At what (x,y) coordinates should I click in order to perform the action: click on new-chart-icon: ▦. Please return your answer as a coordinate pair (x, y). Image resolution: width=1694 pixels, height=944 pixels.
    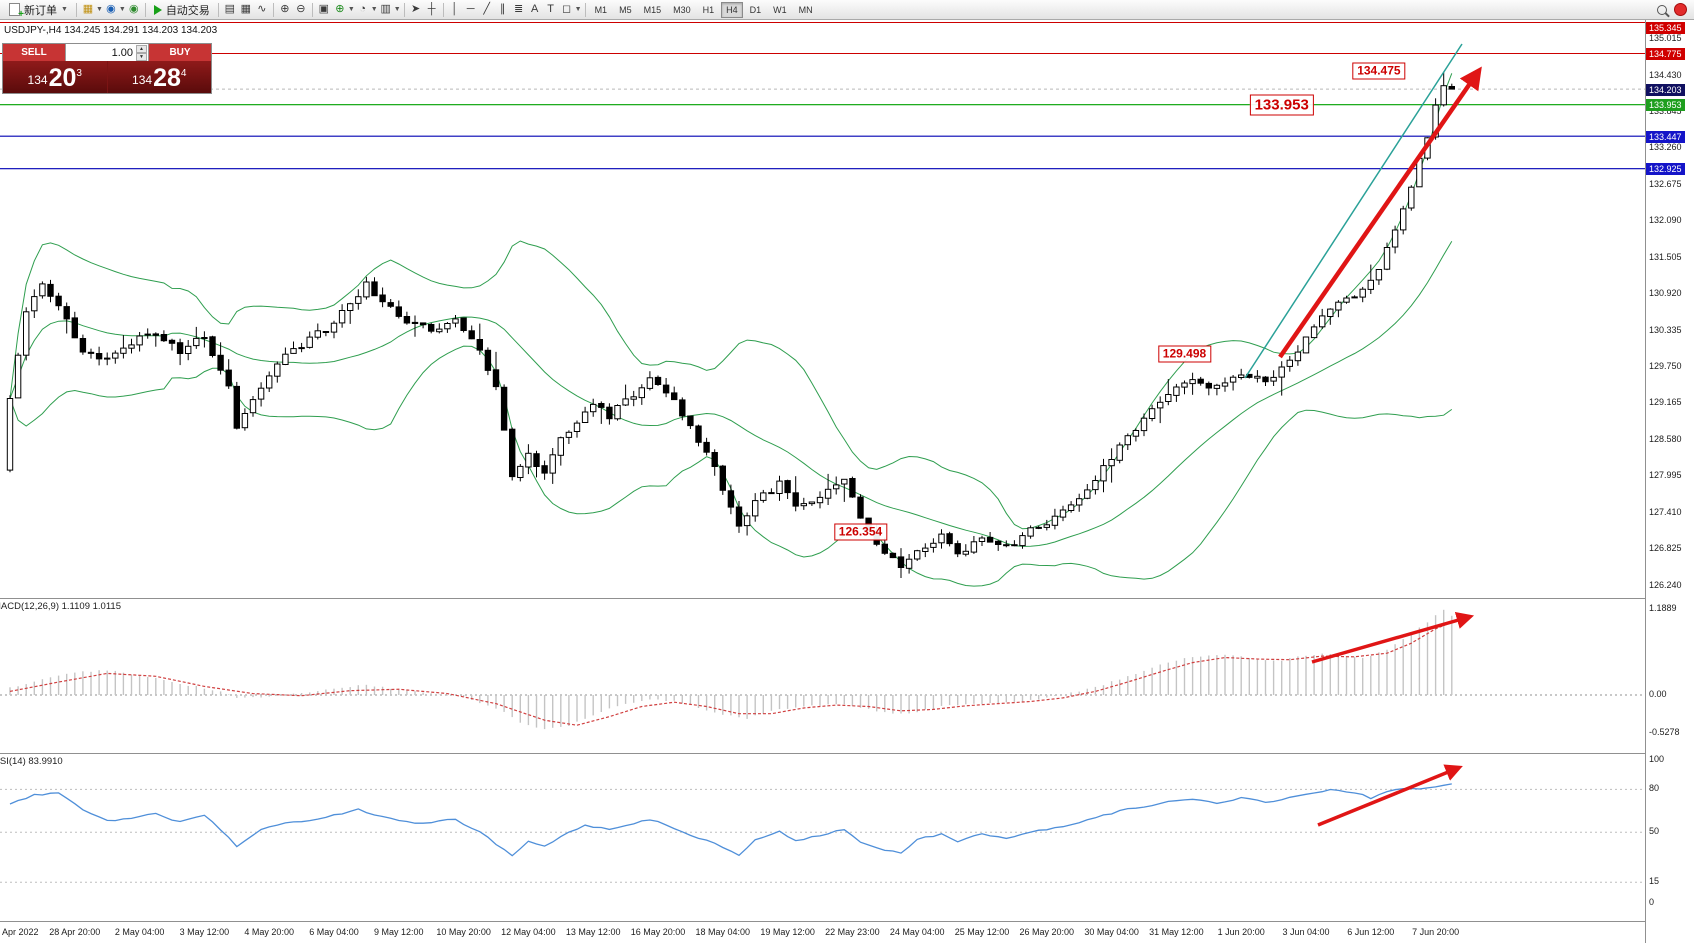
    Looking at the image, I should click on (88, 9).